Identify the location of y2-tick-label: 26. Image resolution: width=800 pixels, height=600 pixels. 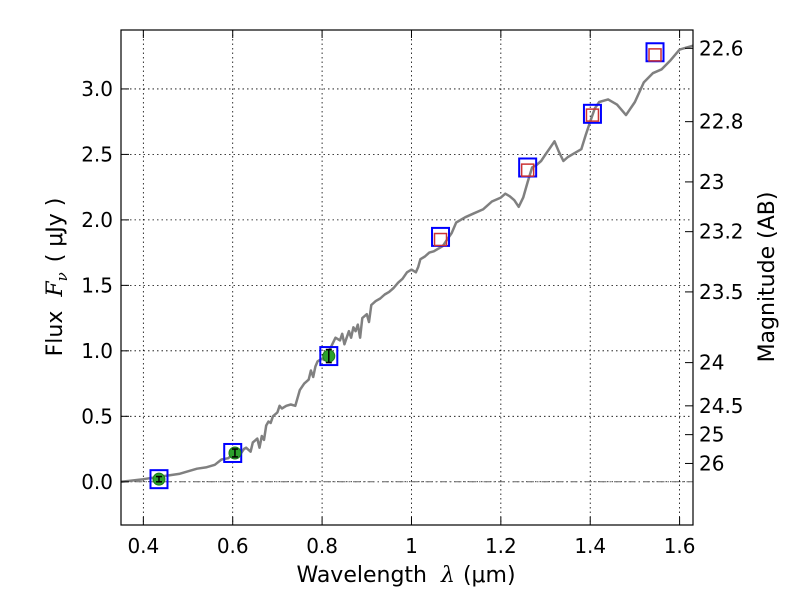
(711, 463).